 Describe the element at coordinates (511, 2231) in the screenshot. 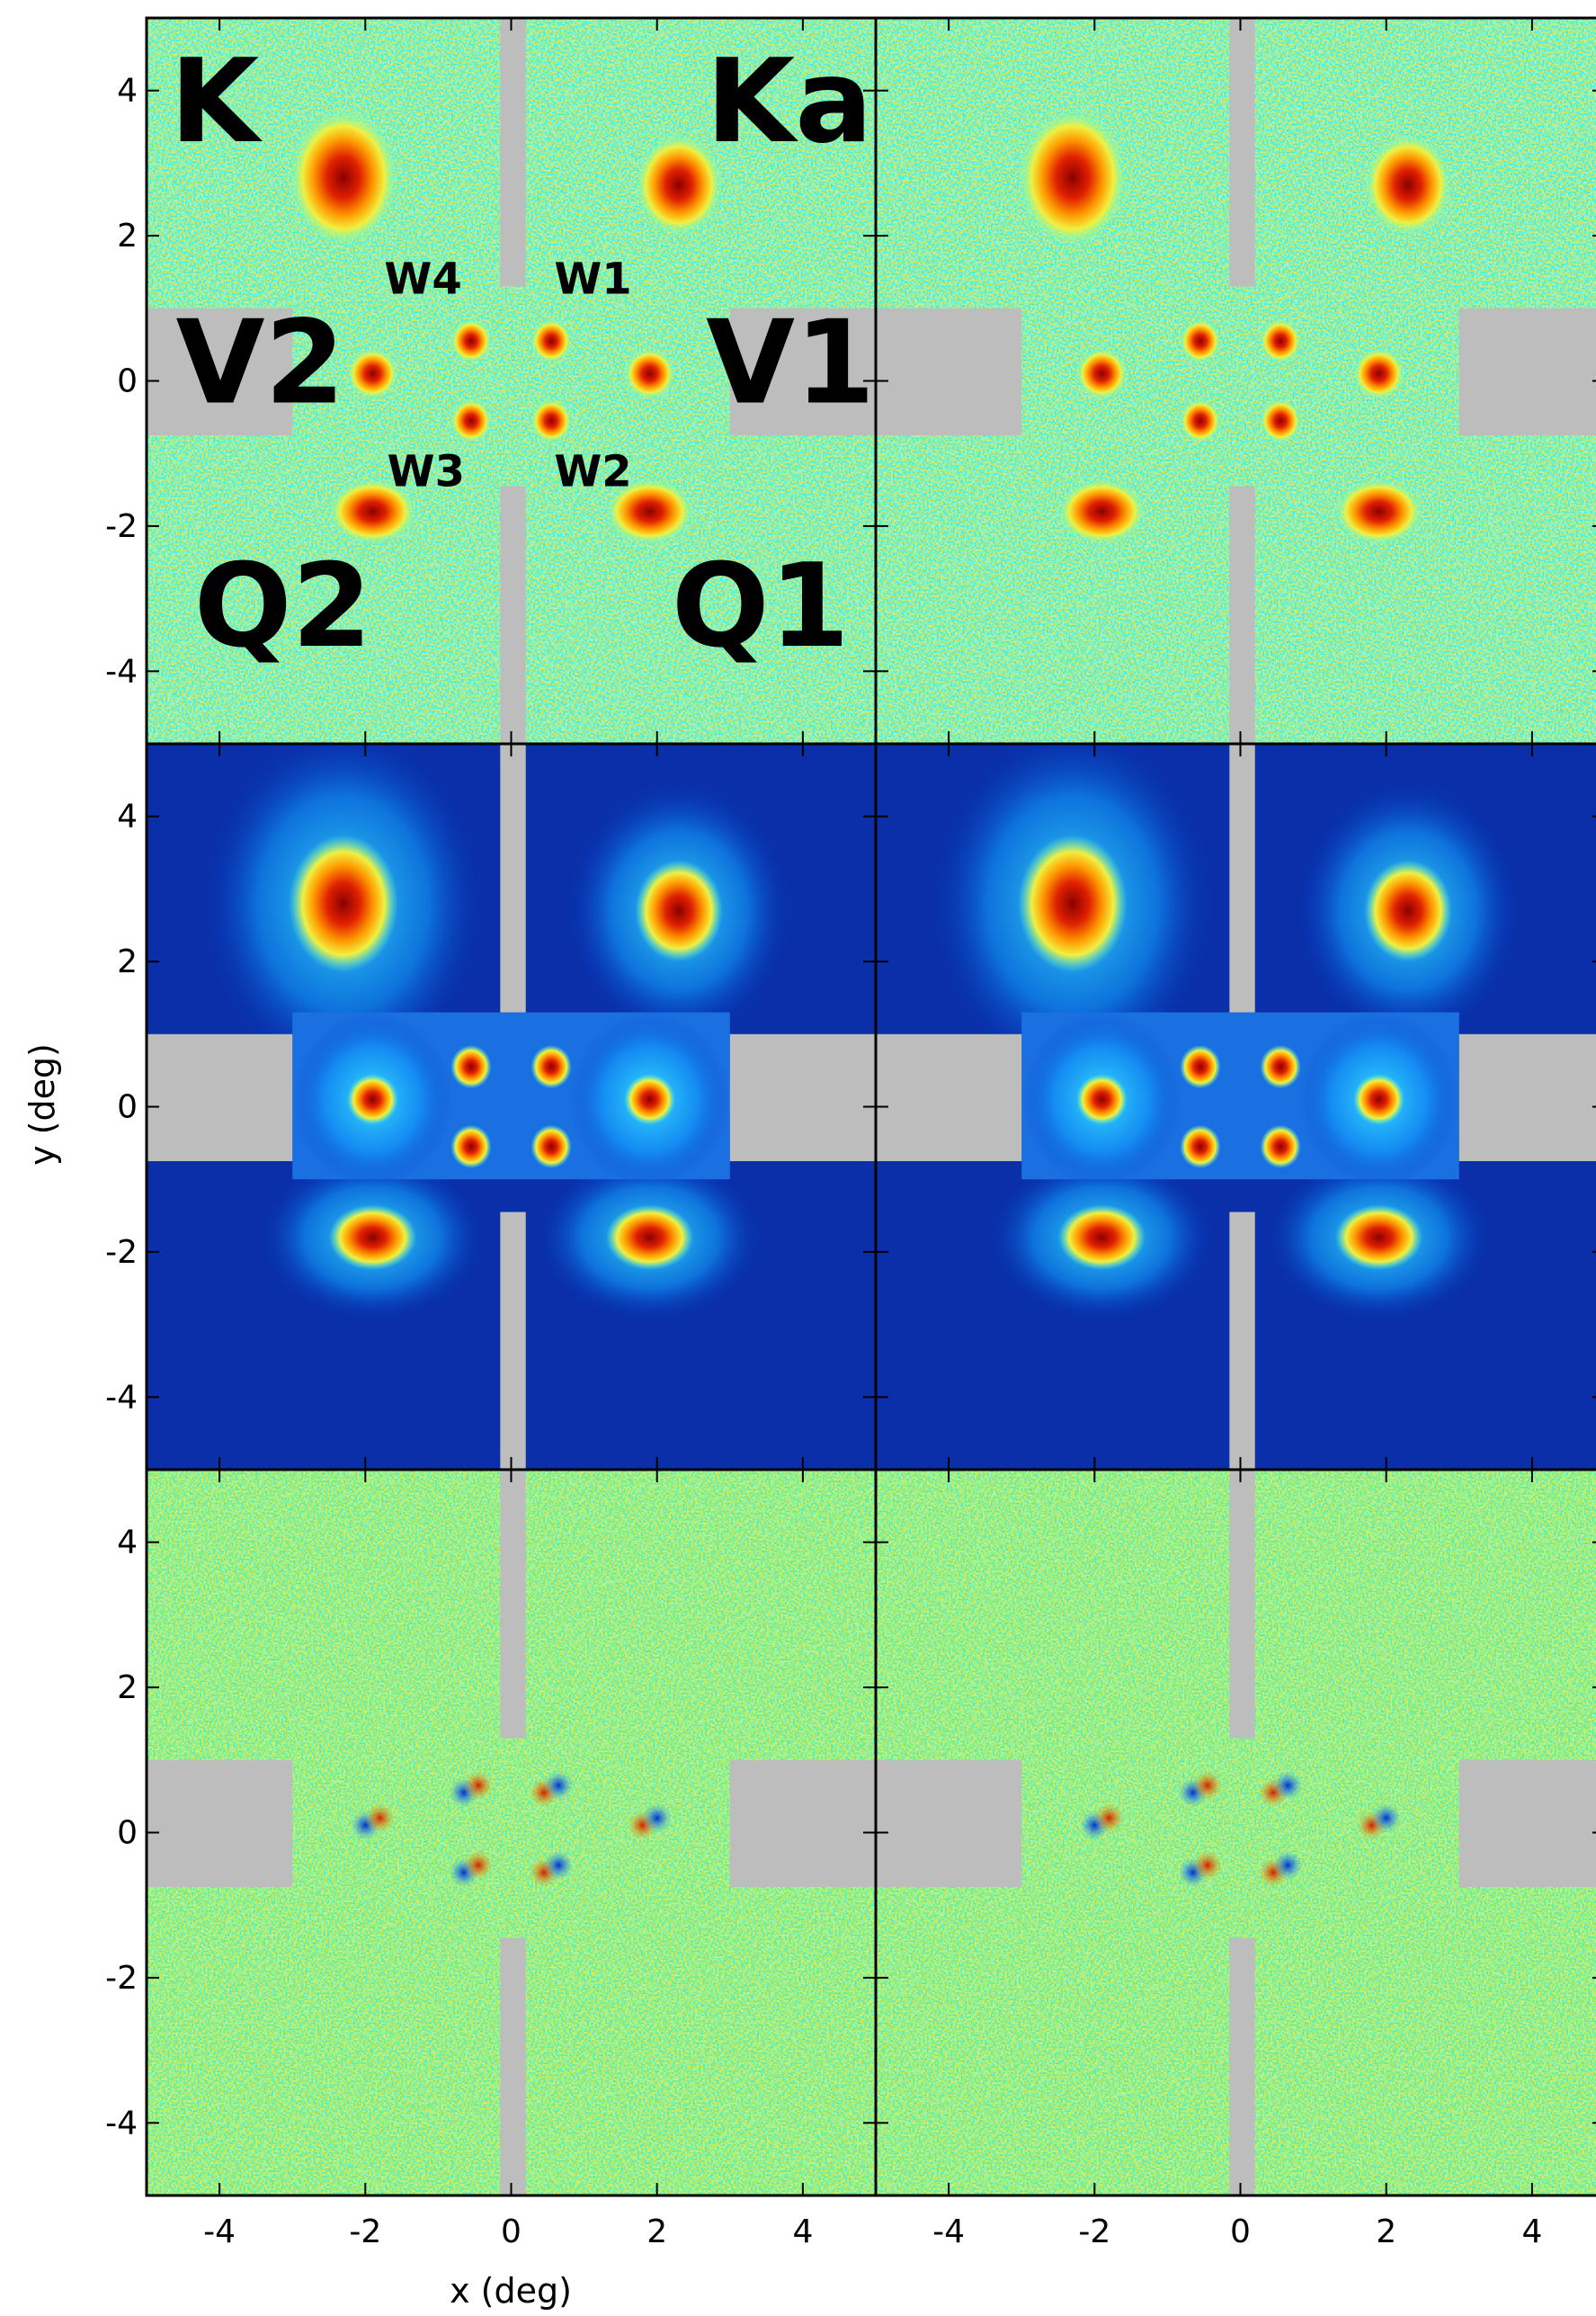

I see `x-tick-label: 0` at that location.